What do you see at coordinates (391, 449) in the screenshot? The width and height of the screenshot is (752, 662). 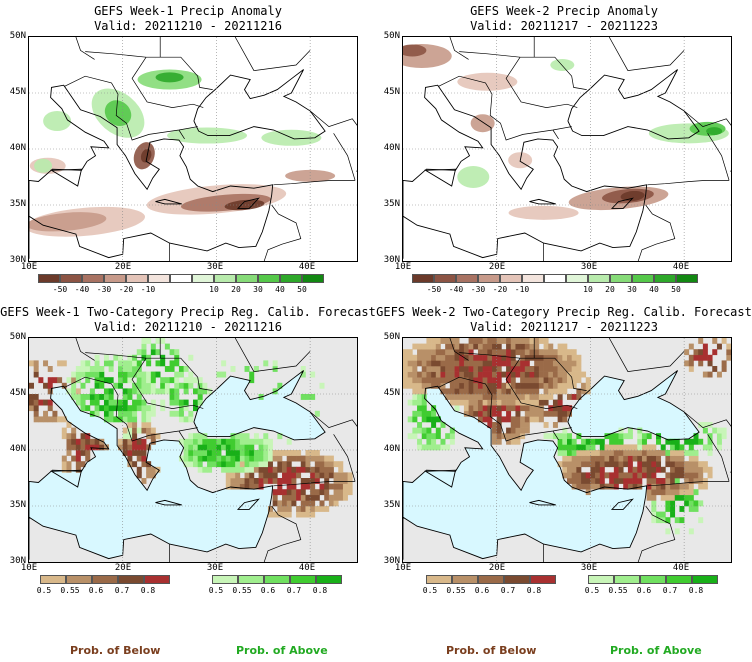 I see `lat-label-40n: 40N` at bounding box center [391, 449].